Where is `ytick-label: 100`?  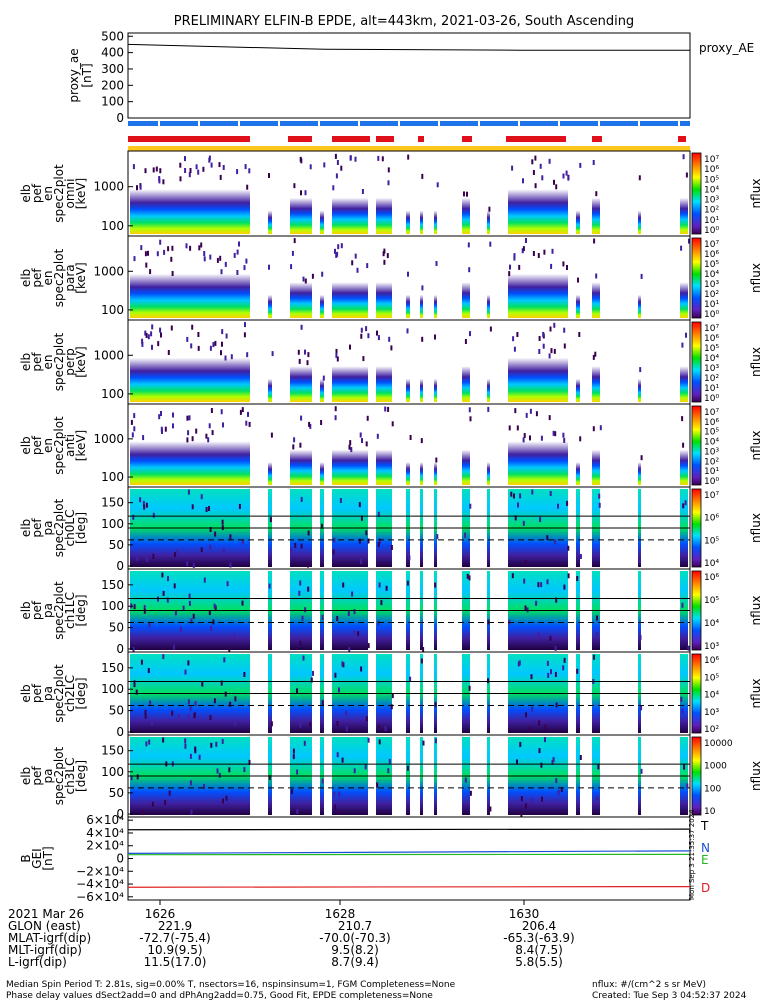
ytick-label: 100 is located at coordinates (112, 606).